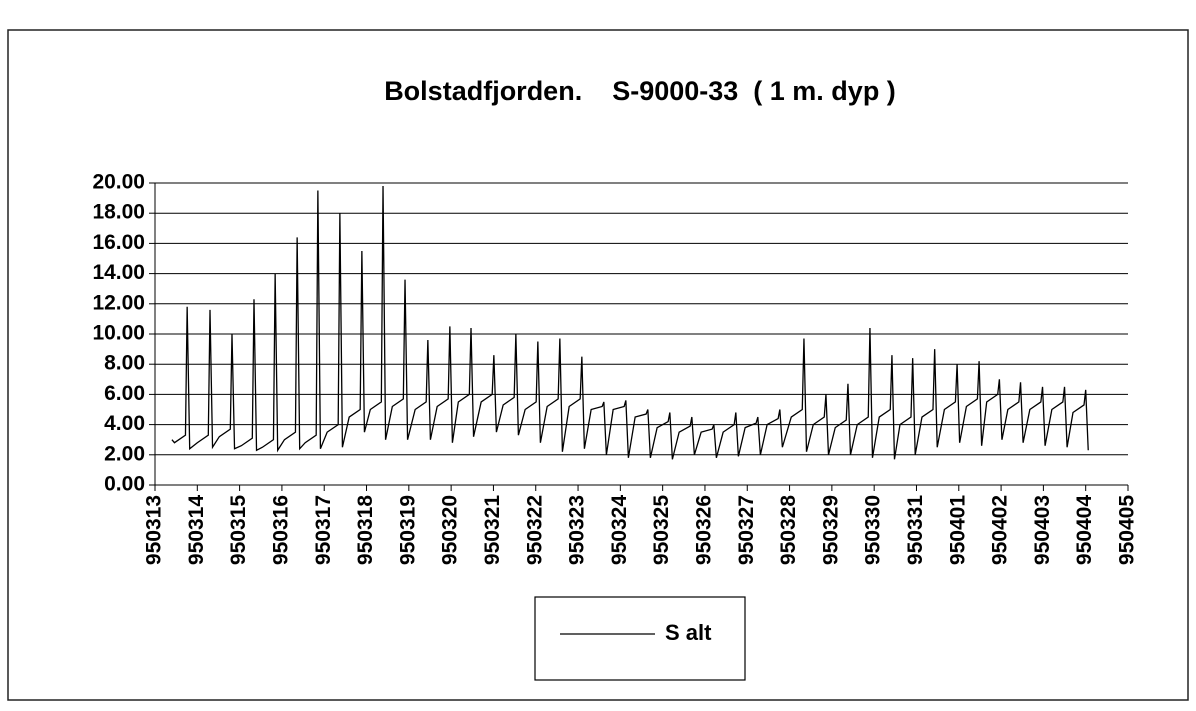  I want to click on x-tick-label: 950401, so click(957, 530).